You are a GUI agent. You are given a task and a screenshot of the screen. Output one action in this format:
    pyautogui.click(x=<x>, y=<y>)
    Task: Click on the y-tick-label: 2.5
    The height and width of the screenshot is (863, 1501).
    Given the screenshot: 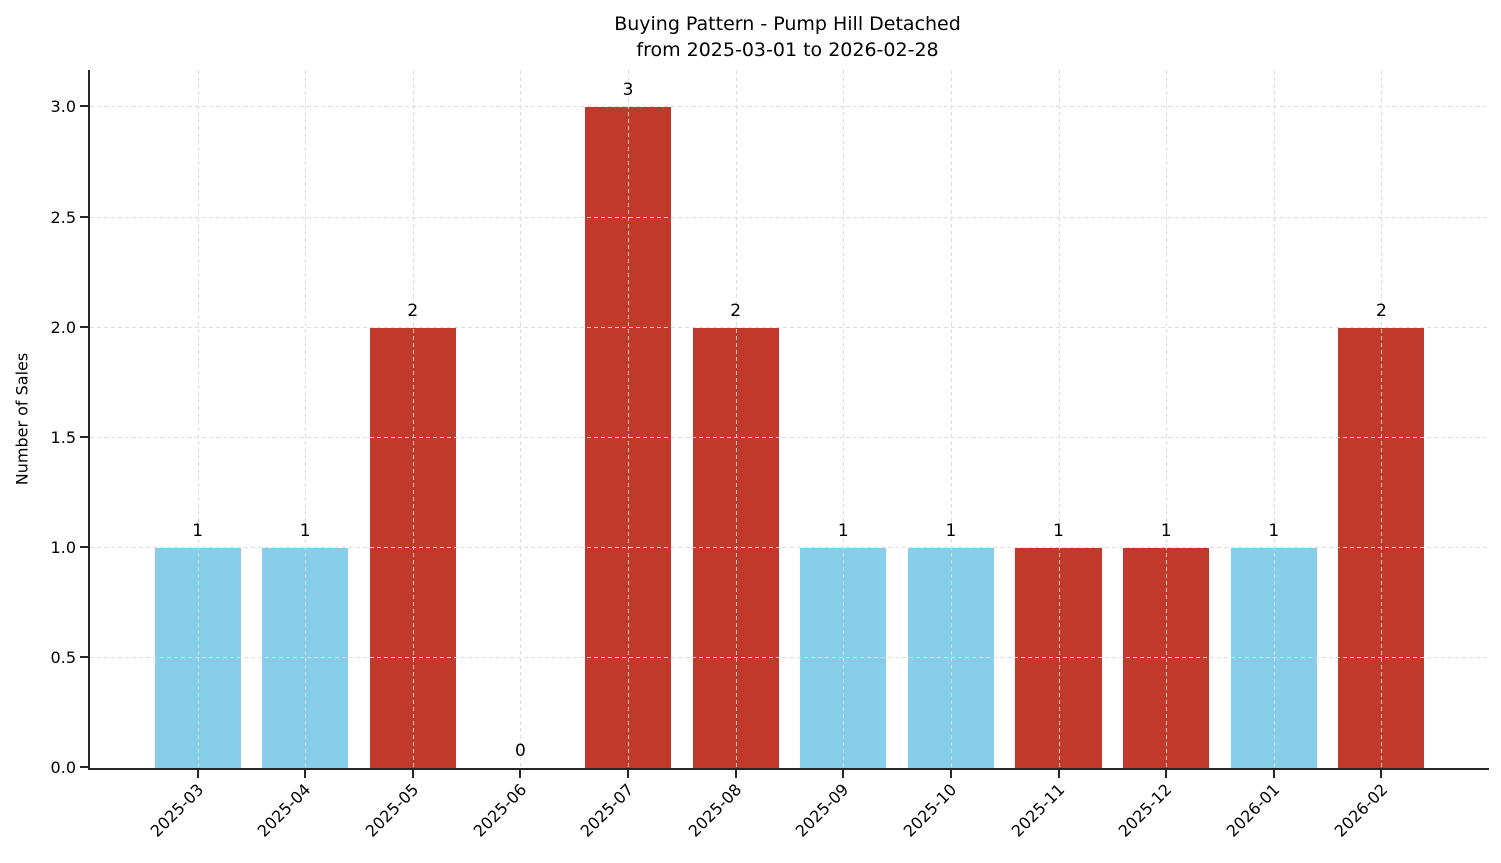 What is the action you would take?
    pyautogui.click(x=63, y=217)
    